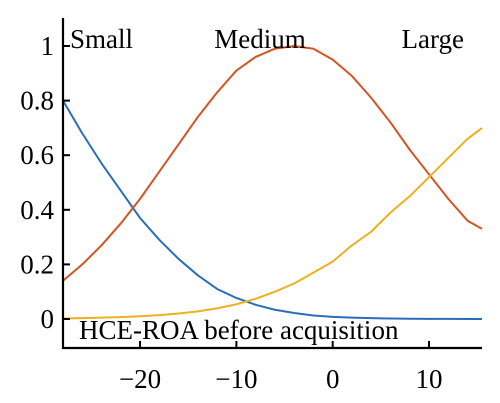 The height and width of the screenshot is (403, 500). I want to click on y-tick-label: 0.4, so click(37, 210).